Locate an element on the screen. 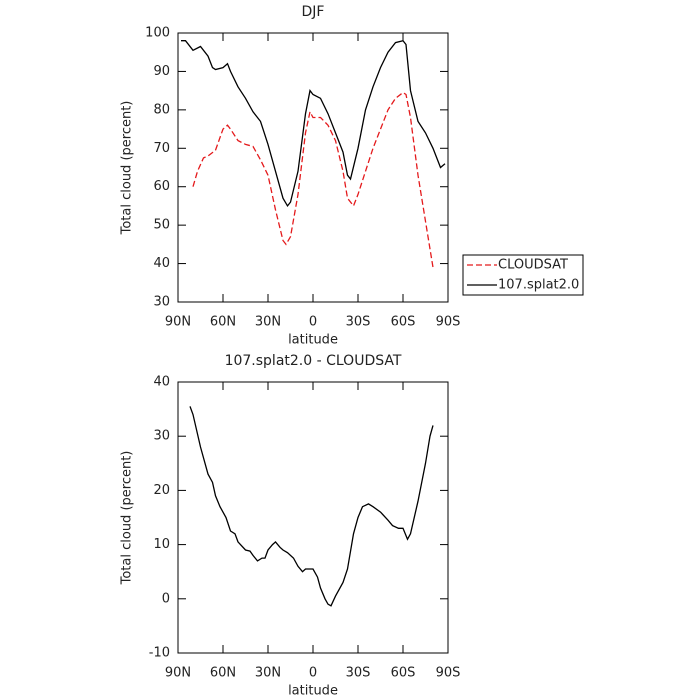  y-tick-label: 80 is located at coordinates (161, 109).